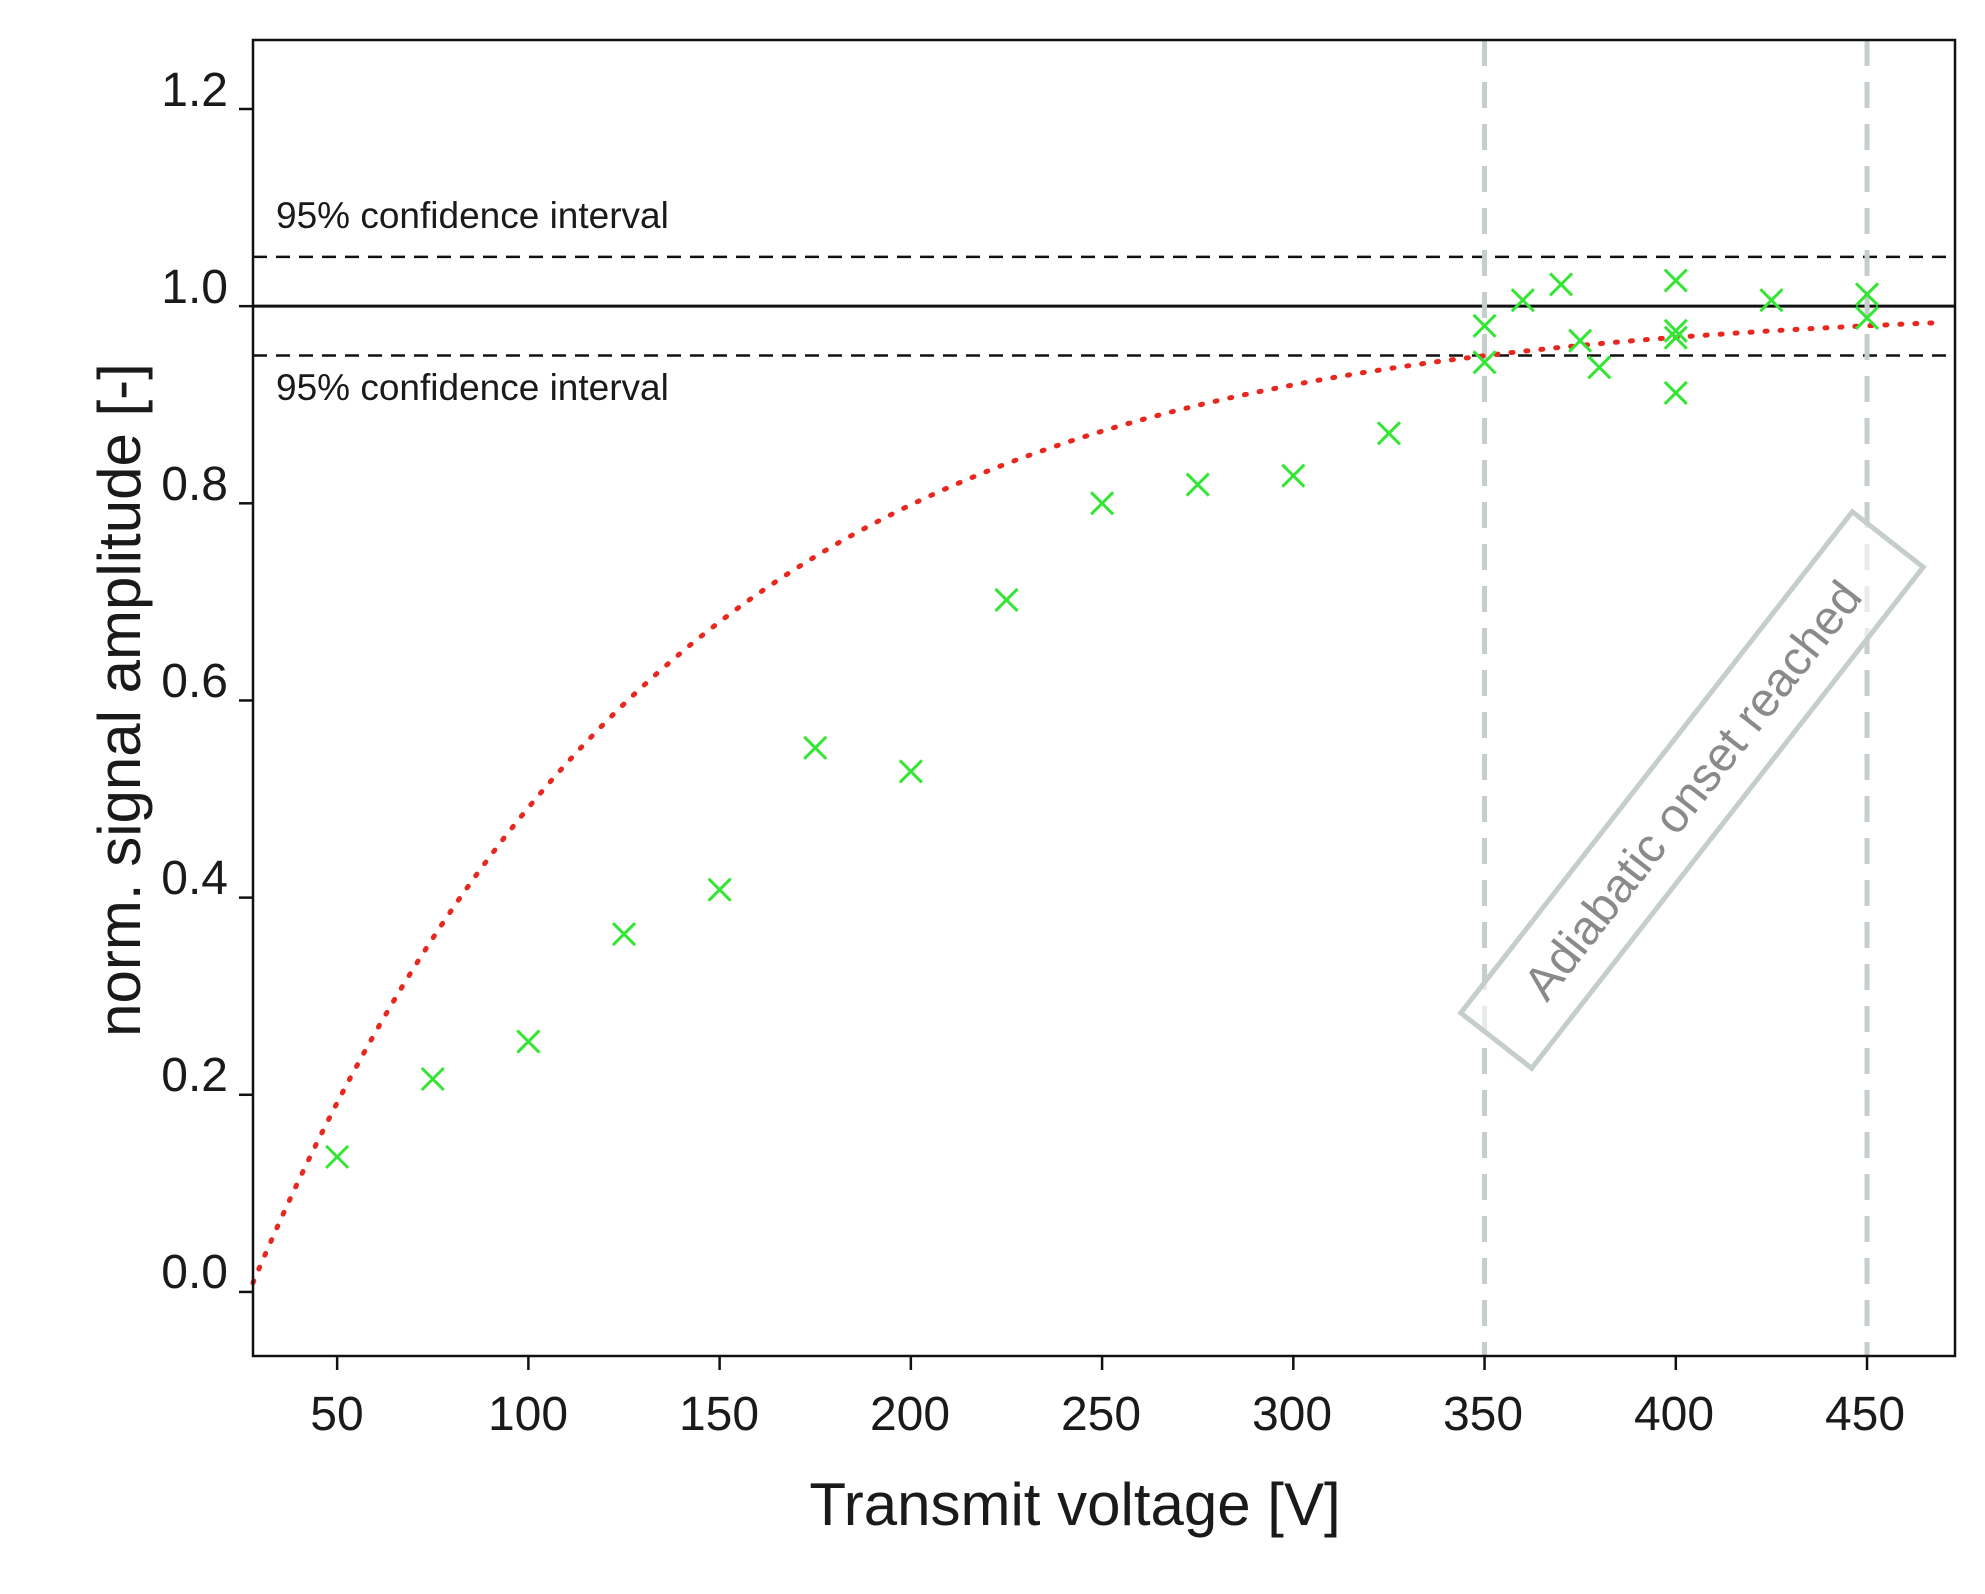 The image size is (1985, 1594). What do you see at coordinates (1674, 1414) in the screenshot?
I see `x-tick-label: 400` at bounding box center [1674, 1414].